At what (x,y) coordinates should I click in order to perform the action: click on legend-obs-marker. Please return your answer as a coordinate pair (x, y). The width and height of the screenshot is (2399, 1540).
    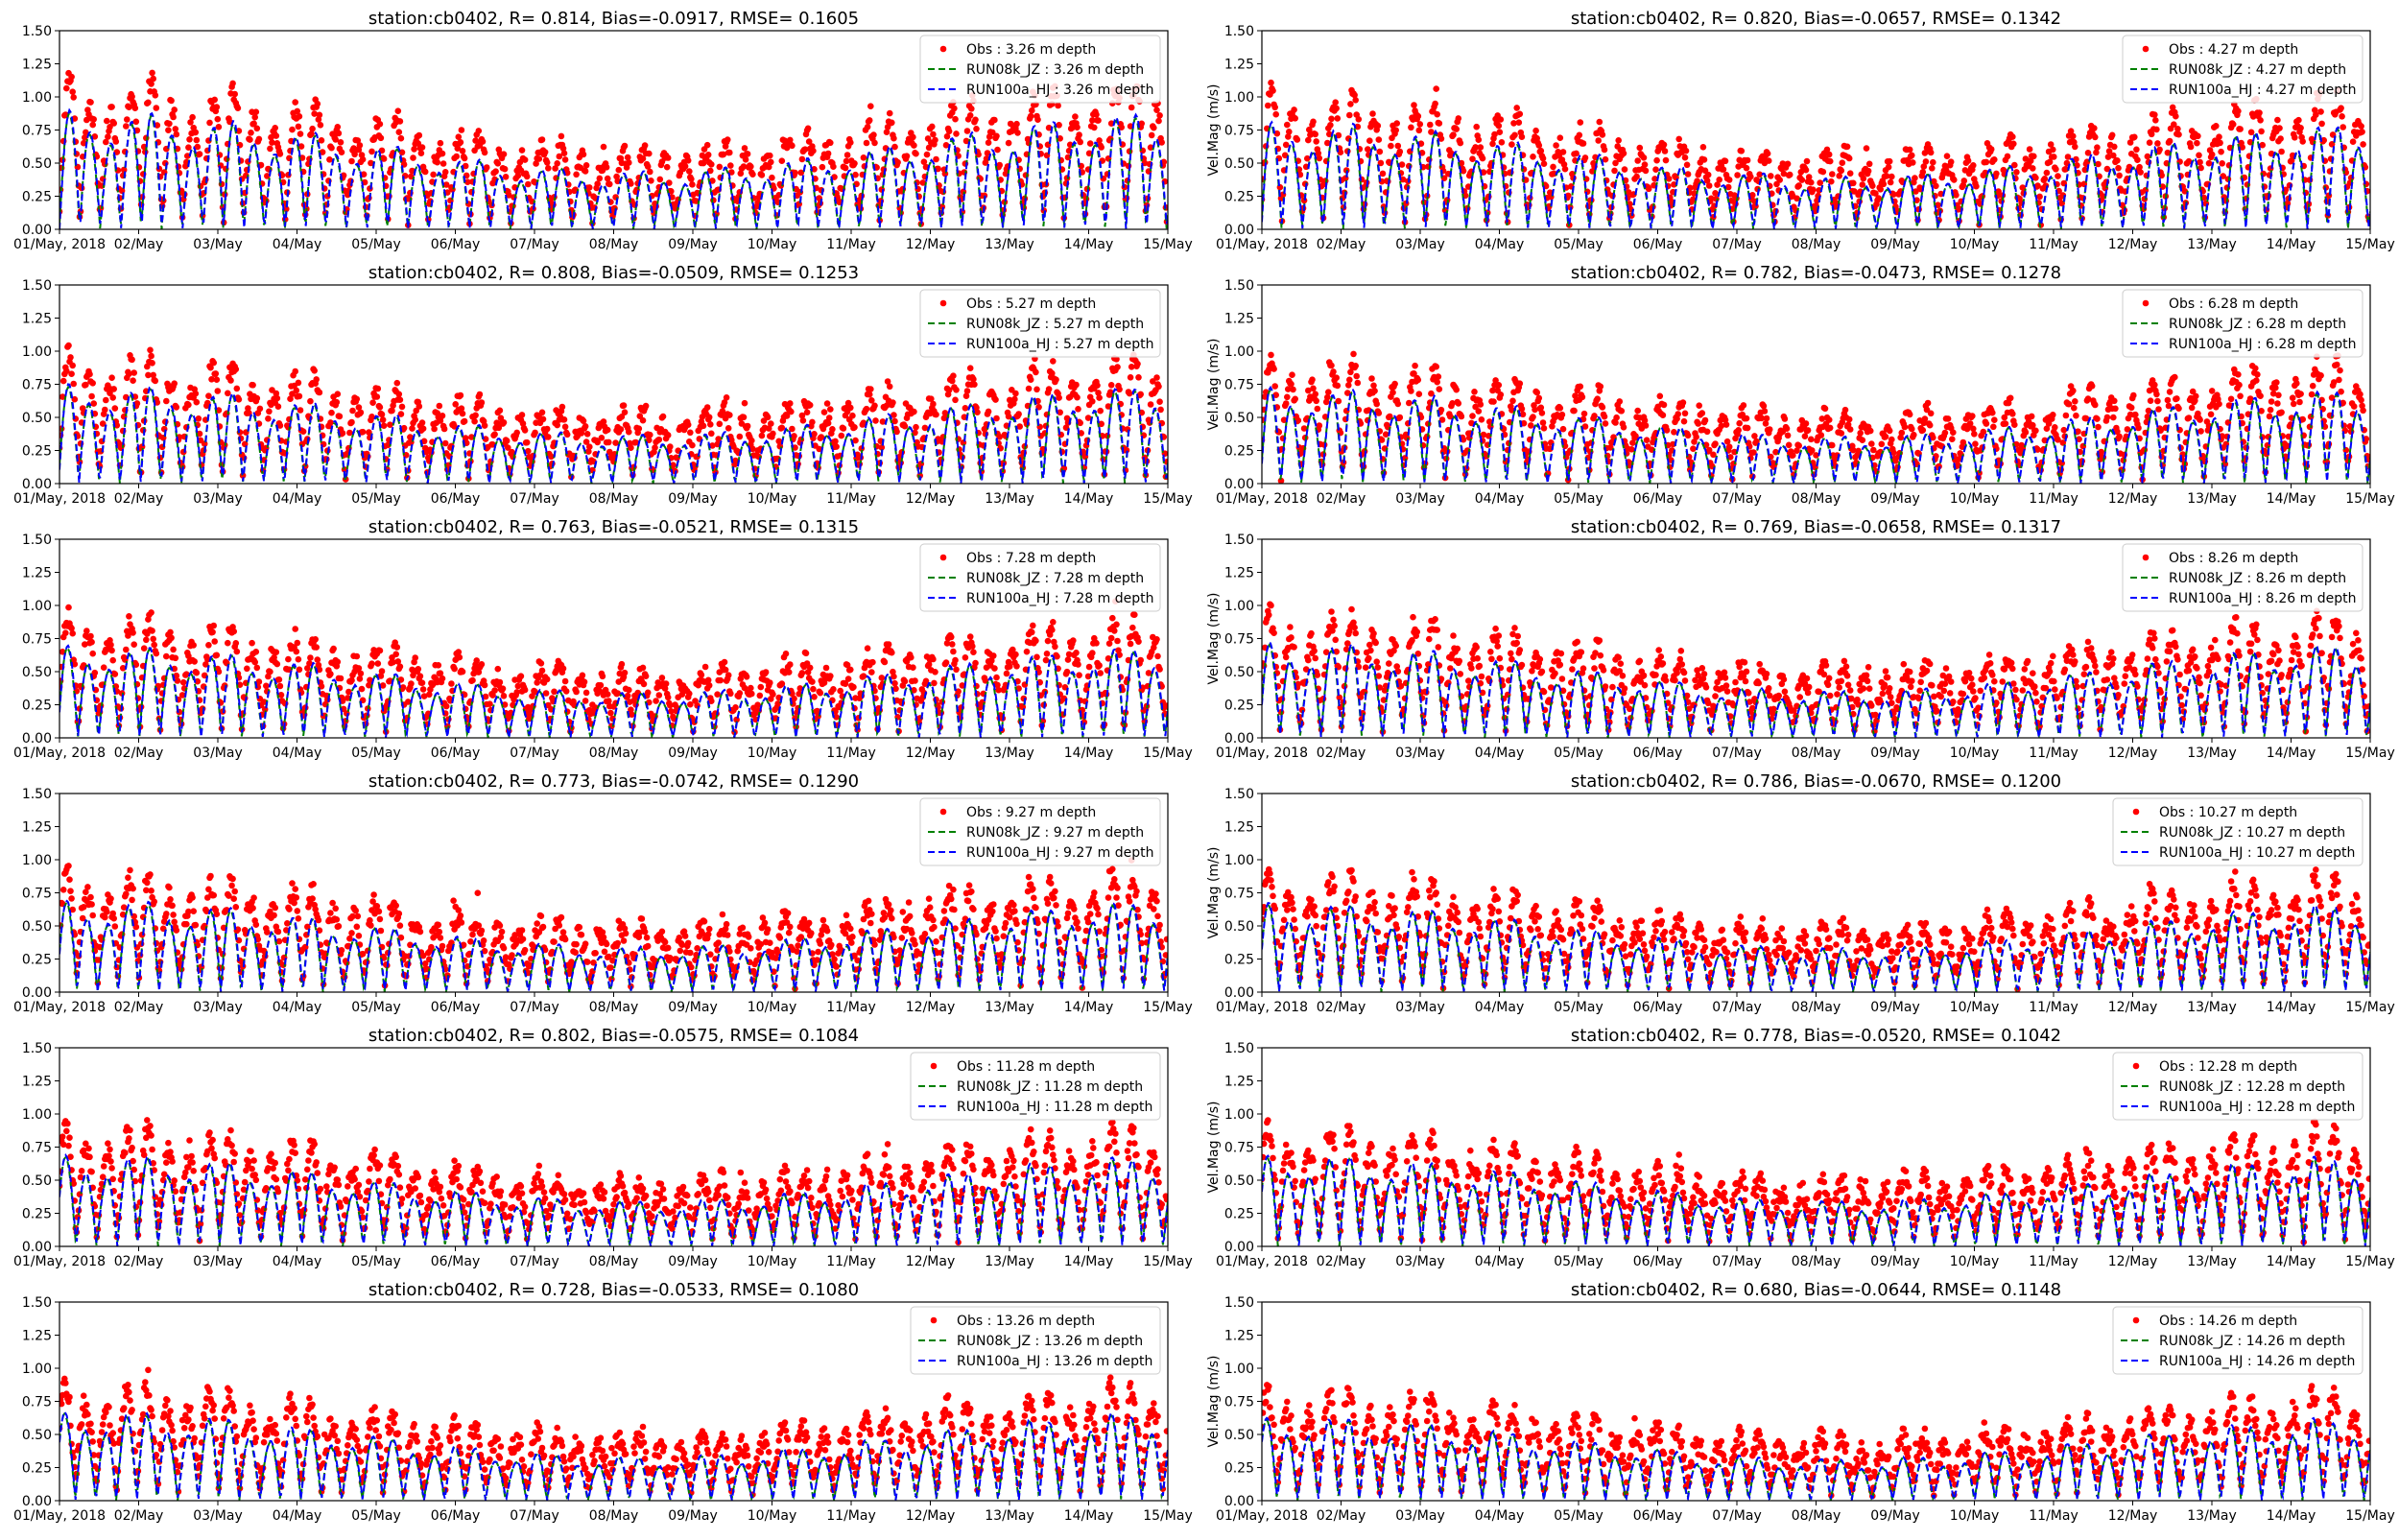
    Looking at the image, I should click on (944, 303).